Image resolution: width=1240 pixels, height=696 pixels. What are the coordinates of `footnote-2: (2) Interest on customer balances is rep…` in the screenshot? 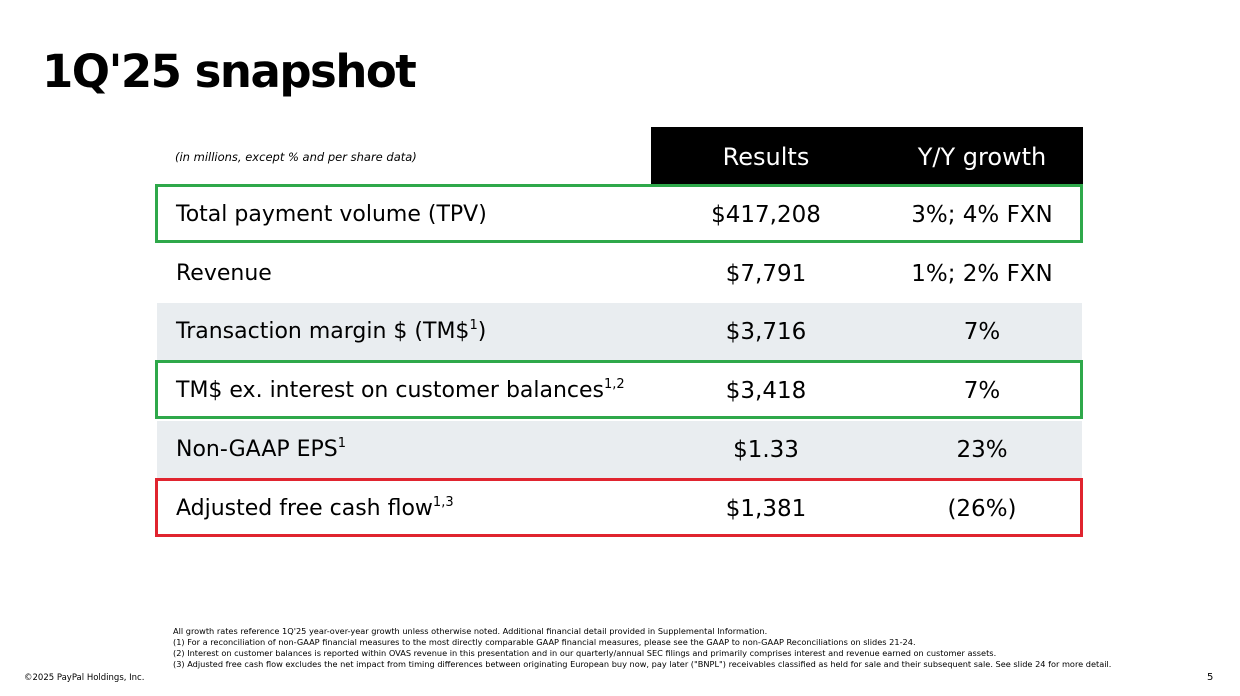 It's located at (585, 653).